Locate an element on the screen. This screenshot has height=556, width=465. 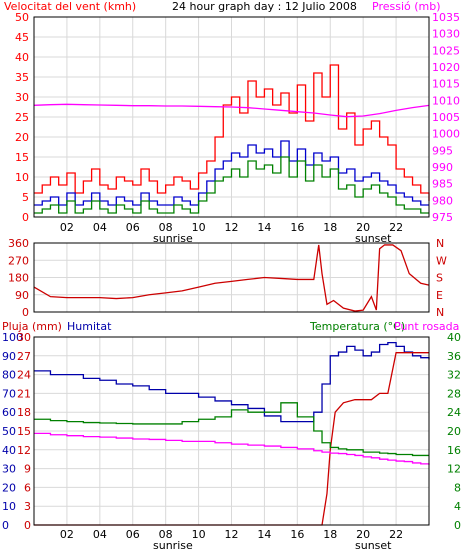
humidity-tick-label: 100 is located at coordinates (12, 337).